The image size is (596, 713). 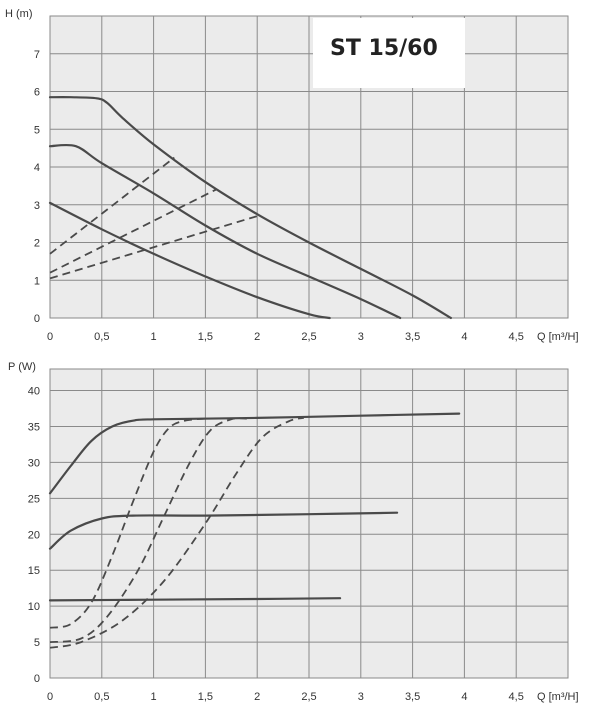 What do you see at coordinates (34, 463) in the screenshot?
I see `y-tick-label: 30` at bounding box center [34, 463].